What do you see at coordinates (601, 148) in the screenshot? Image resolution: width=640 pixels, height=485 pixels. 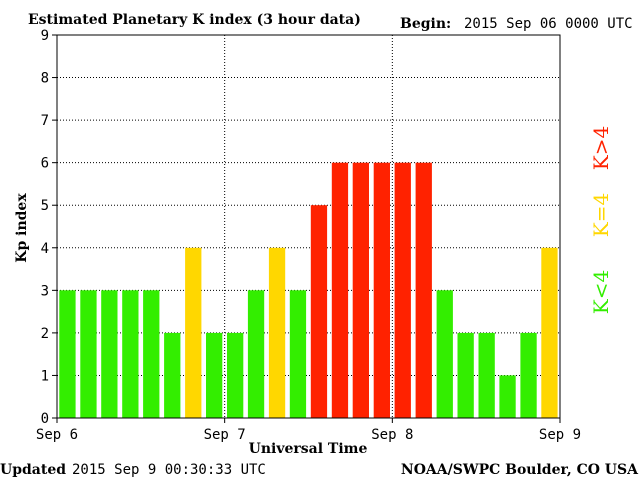 I see `legend-high: K>4` at bounding box center [601, 148].